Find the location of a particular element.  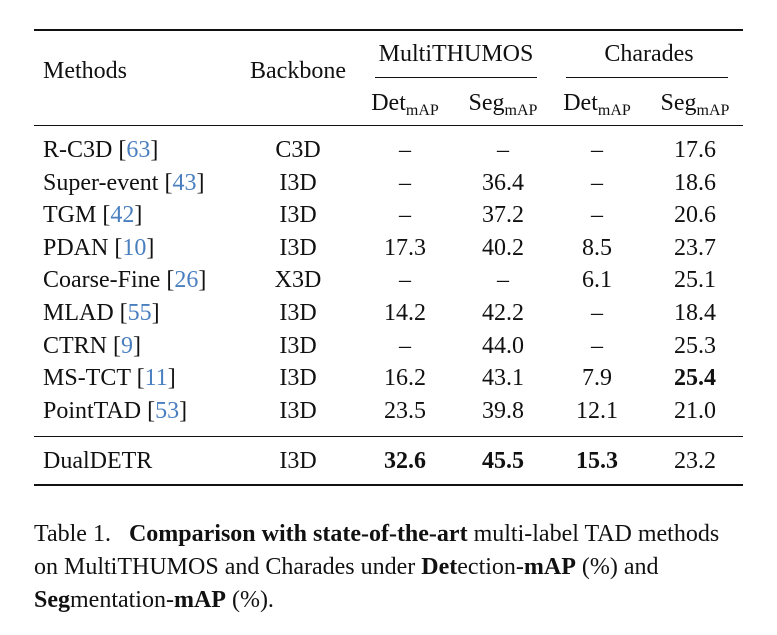

method-cell: MLAD [55] is located at coordinates (101, 313).